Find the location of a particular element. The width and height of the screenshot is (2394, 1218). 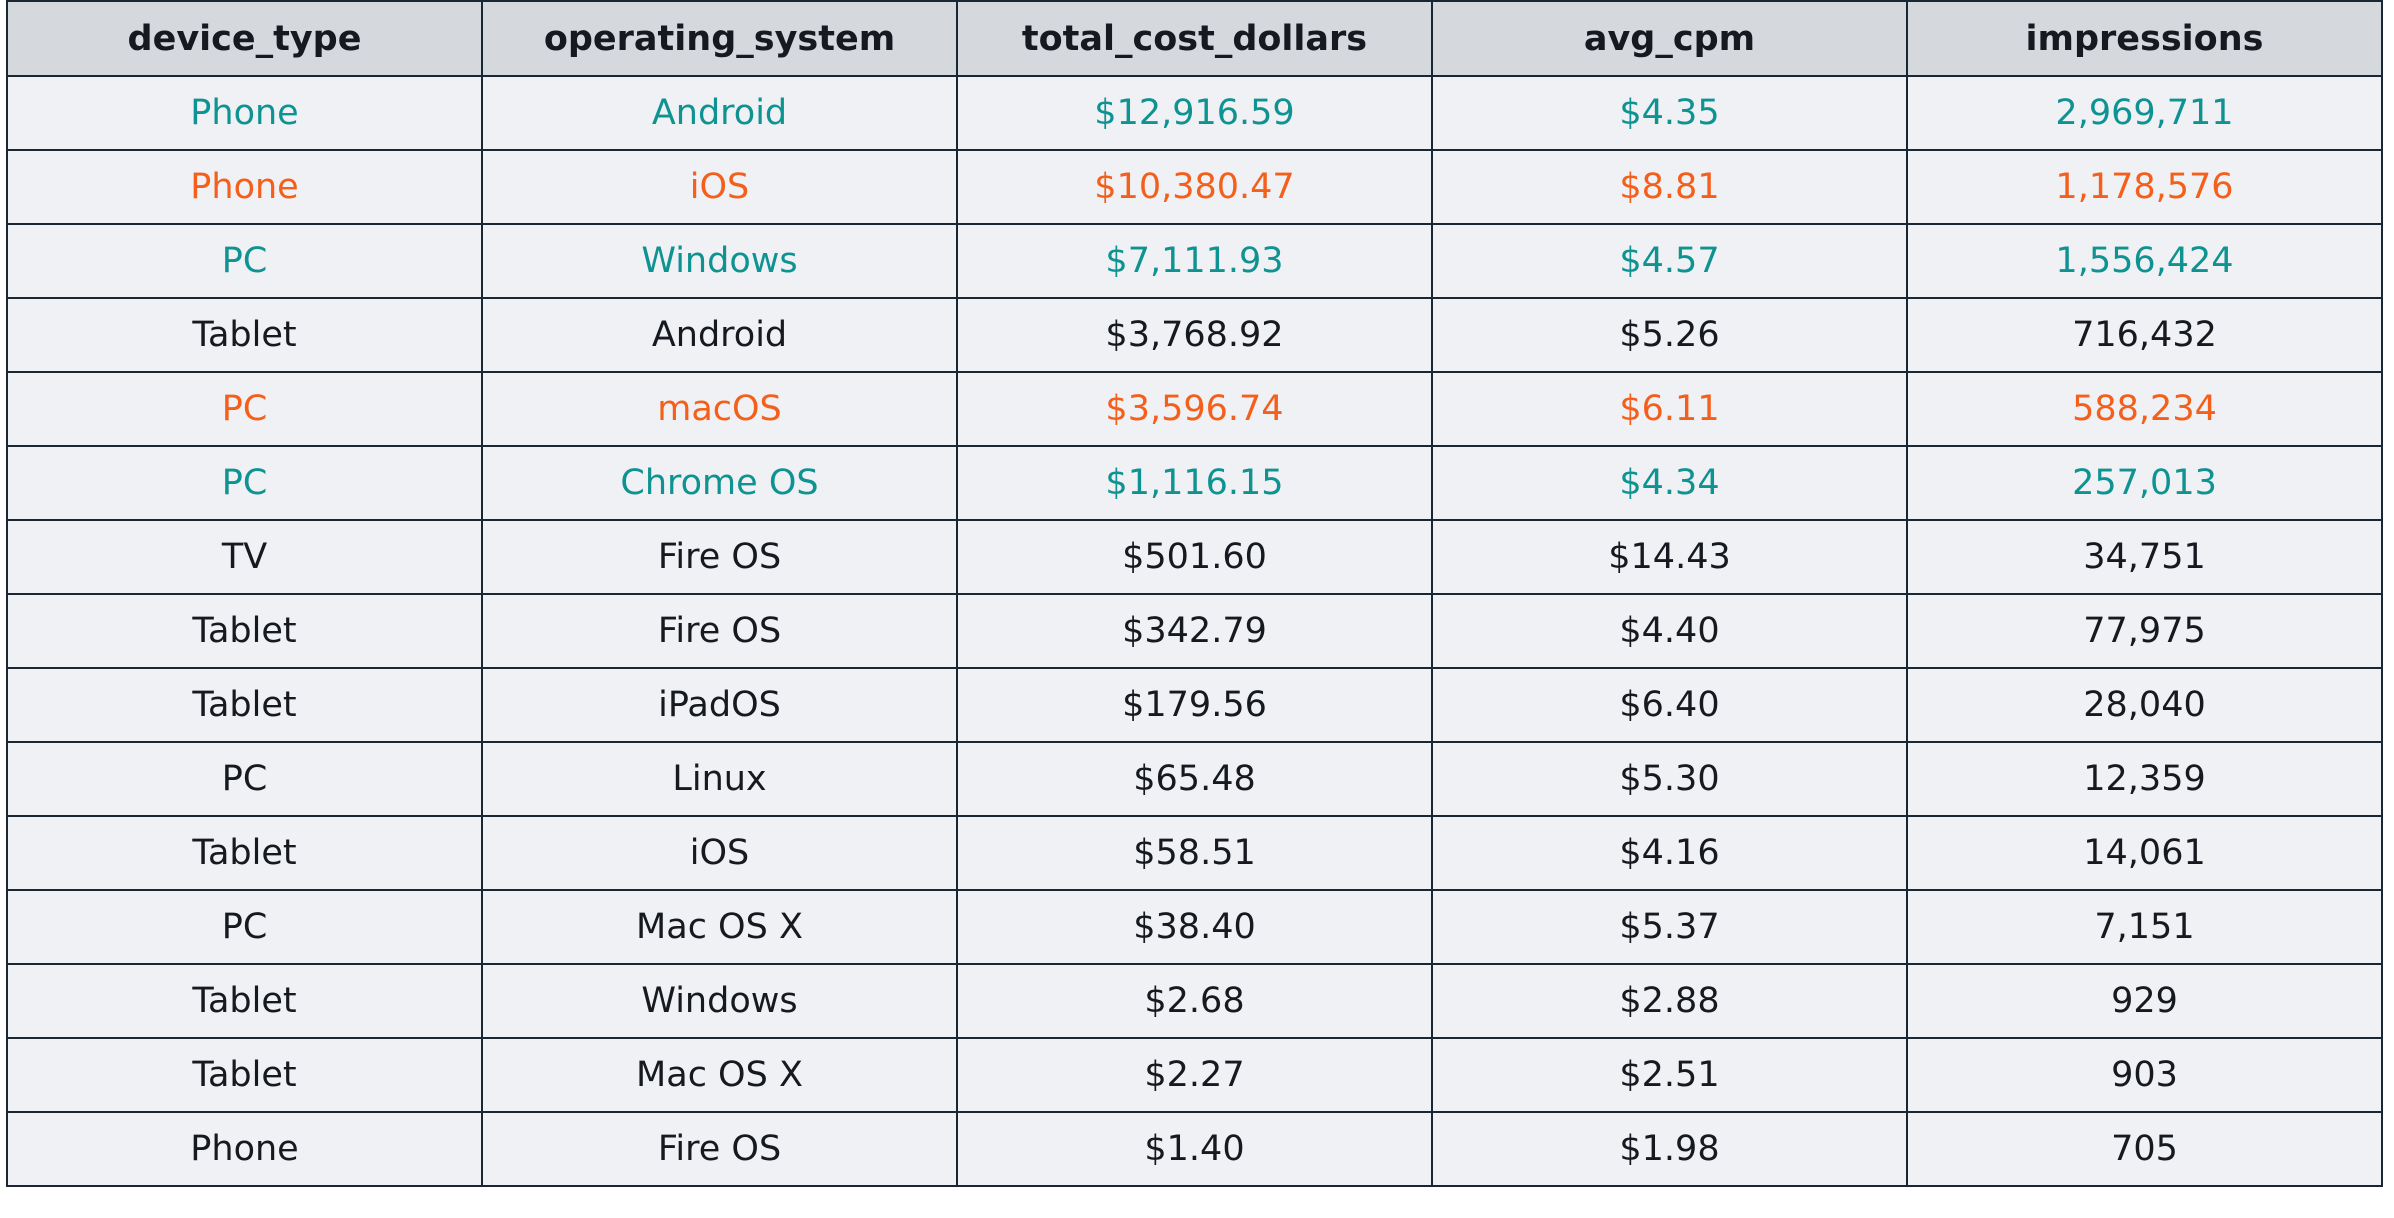

cell-impressions: 1,178,576 is located at coordinates (2144, 187).